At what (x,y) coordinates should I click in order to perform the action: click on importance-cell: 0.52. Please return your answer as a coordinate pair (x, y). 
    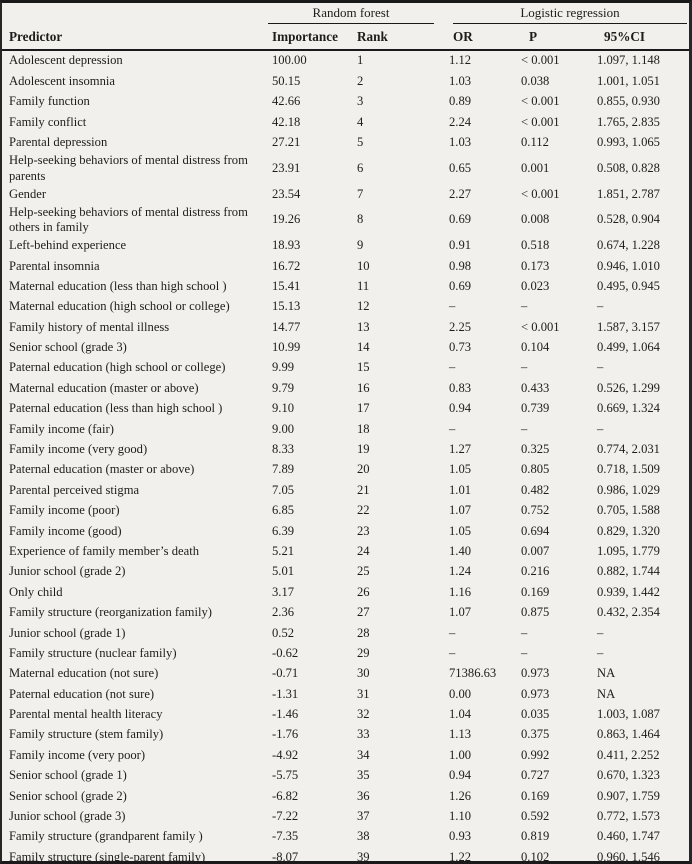
    Looking at the image, I should click on (283, 632).